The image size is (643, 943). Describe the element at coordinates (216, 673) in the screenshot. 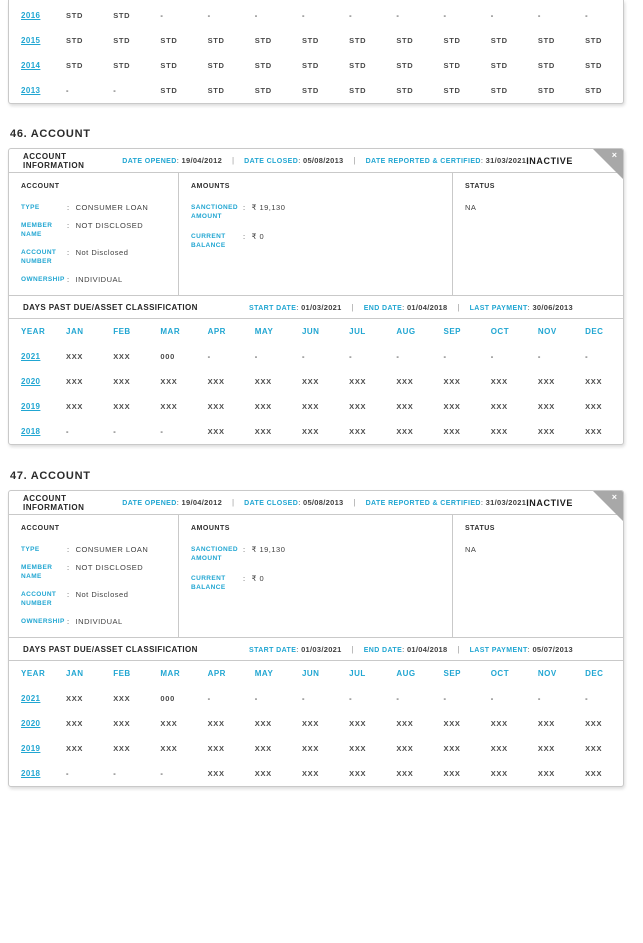

I see `month-column-header: APR` at that location.